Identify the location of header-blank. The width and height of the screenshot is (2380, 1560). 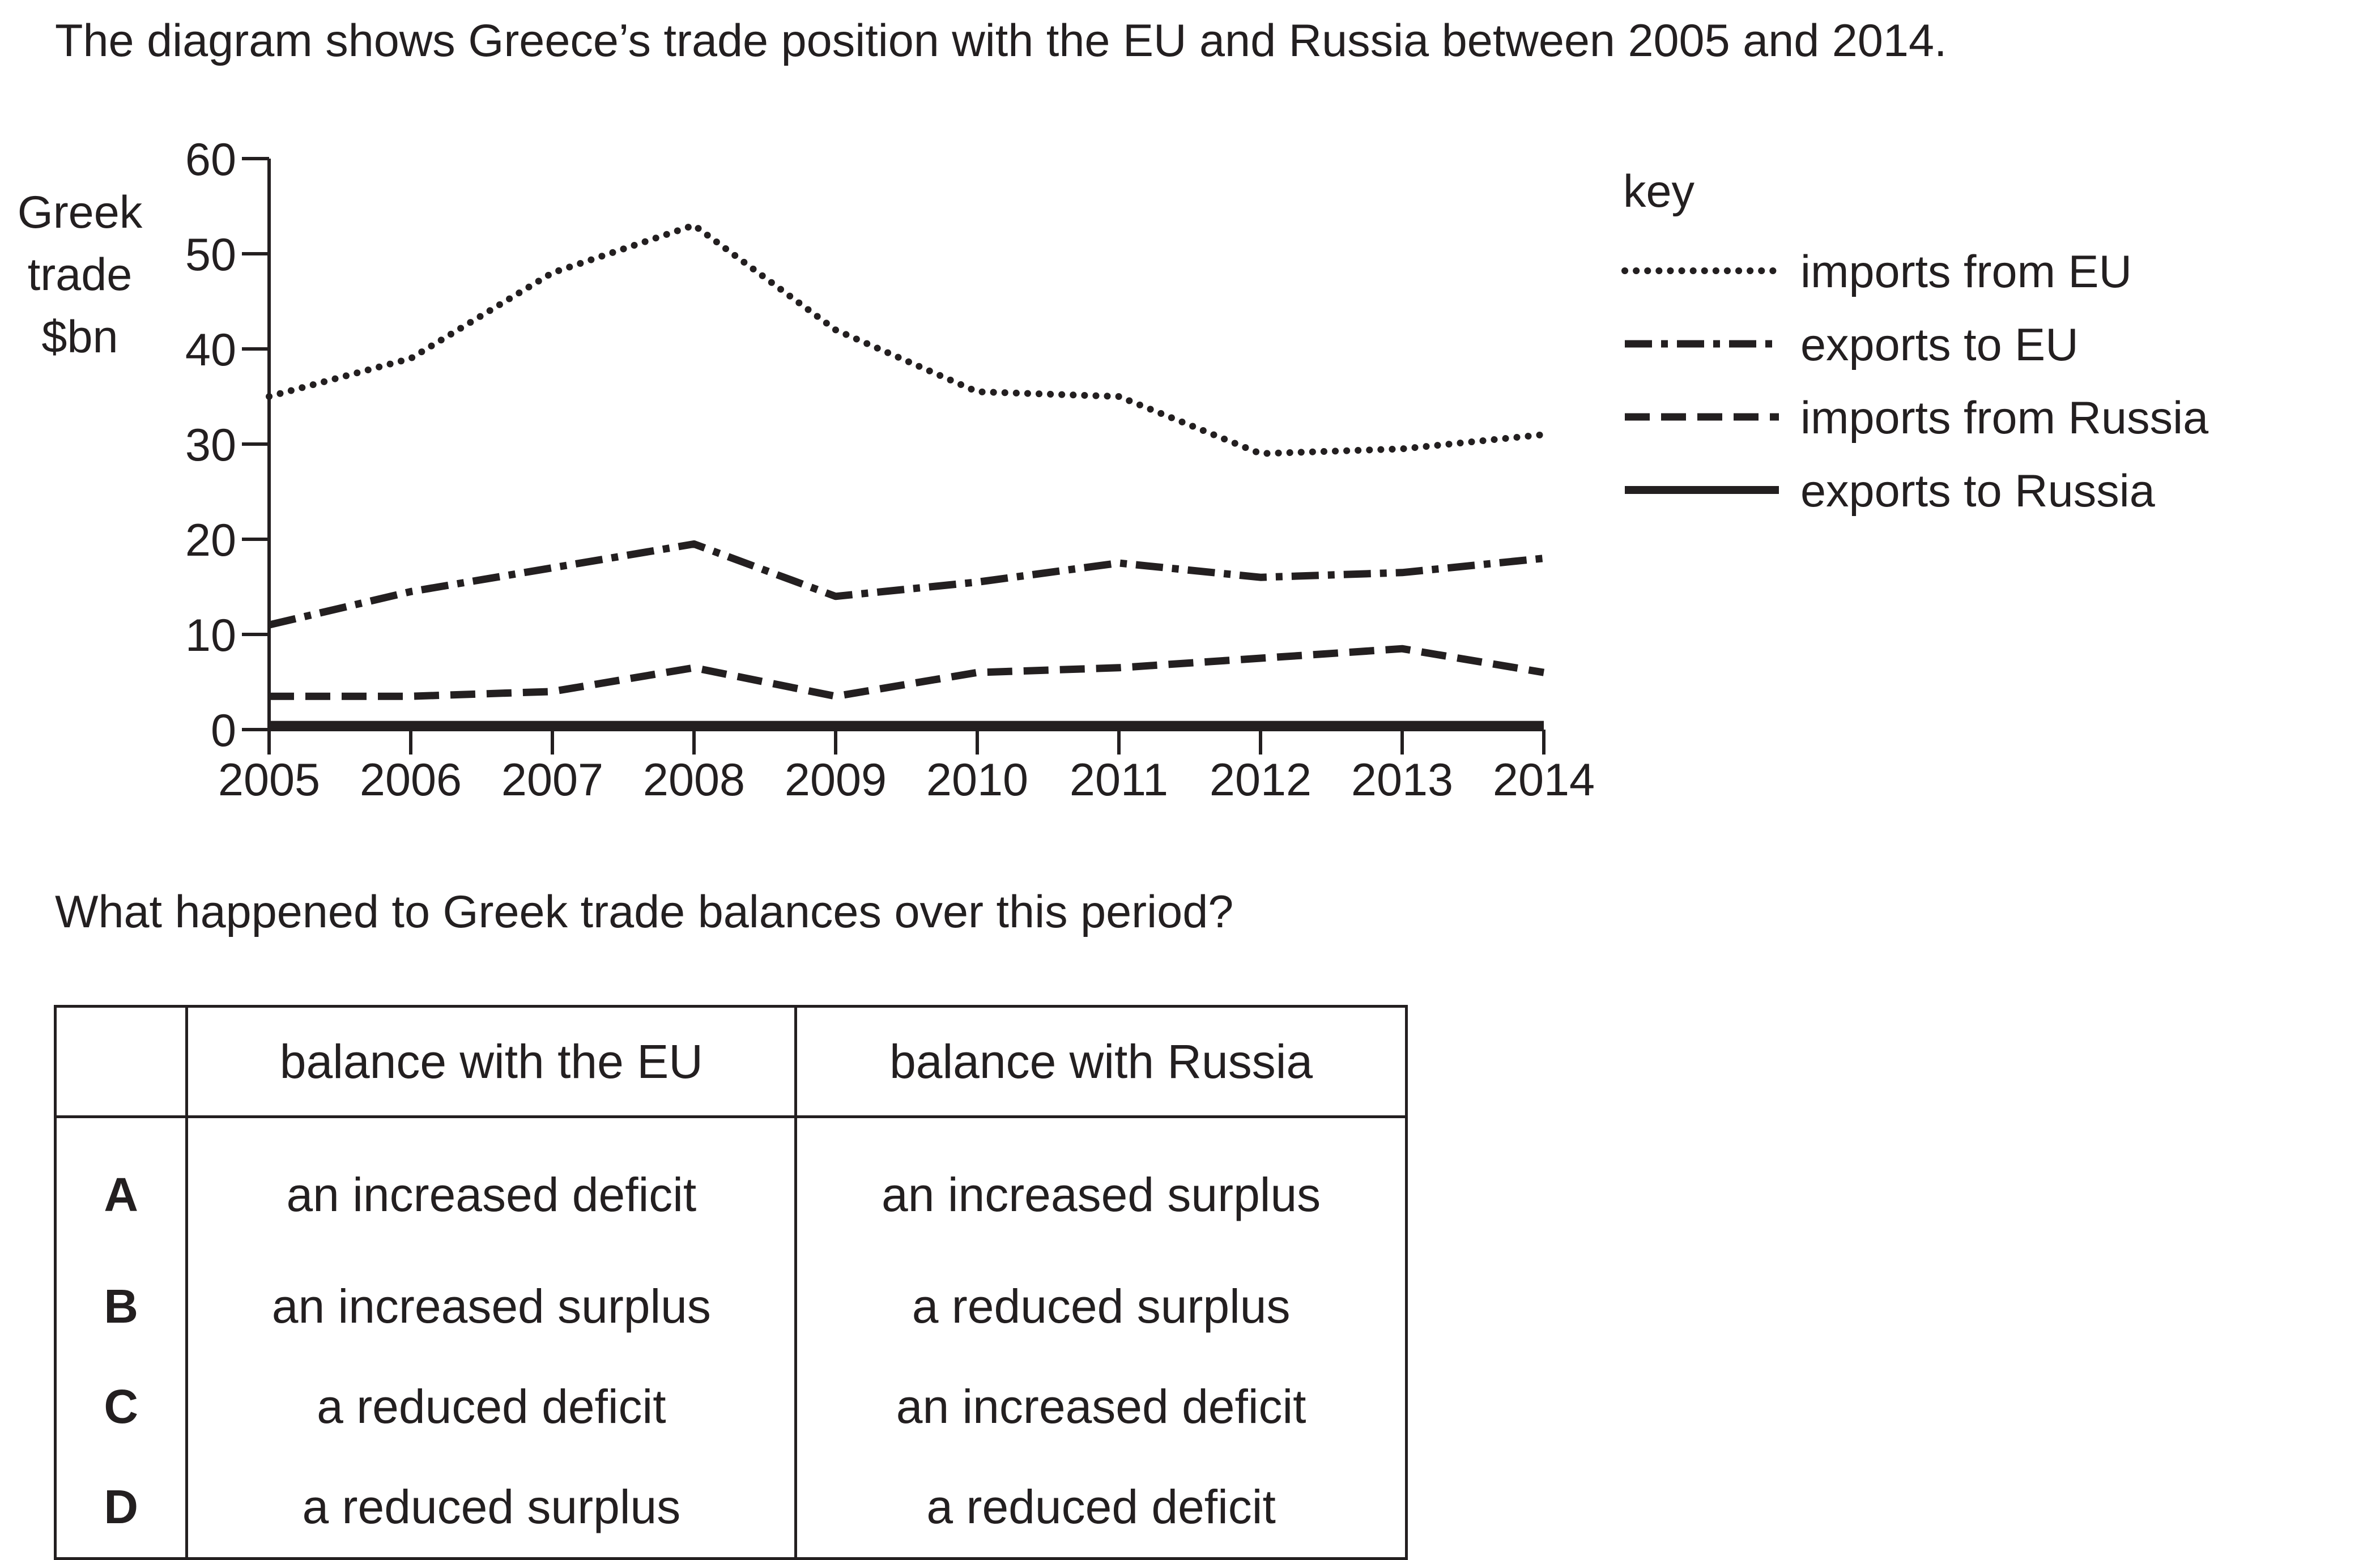
(120, 1062).